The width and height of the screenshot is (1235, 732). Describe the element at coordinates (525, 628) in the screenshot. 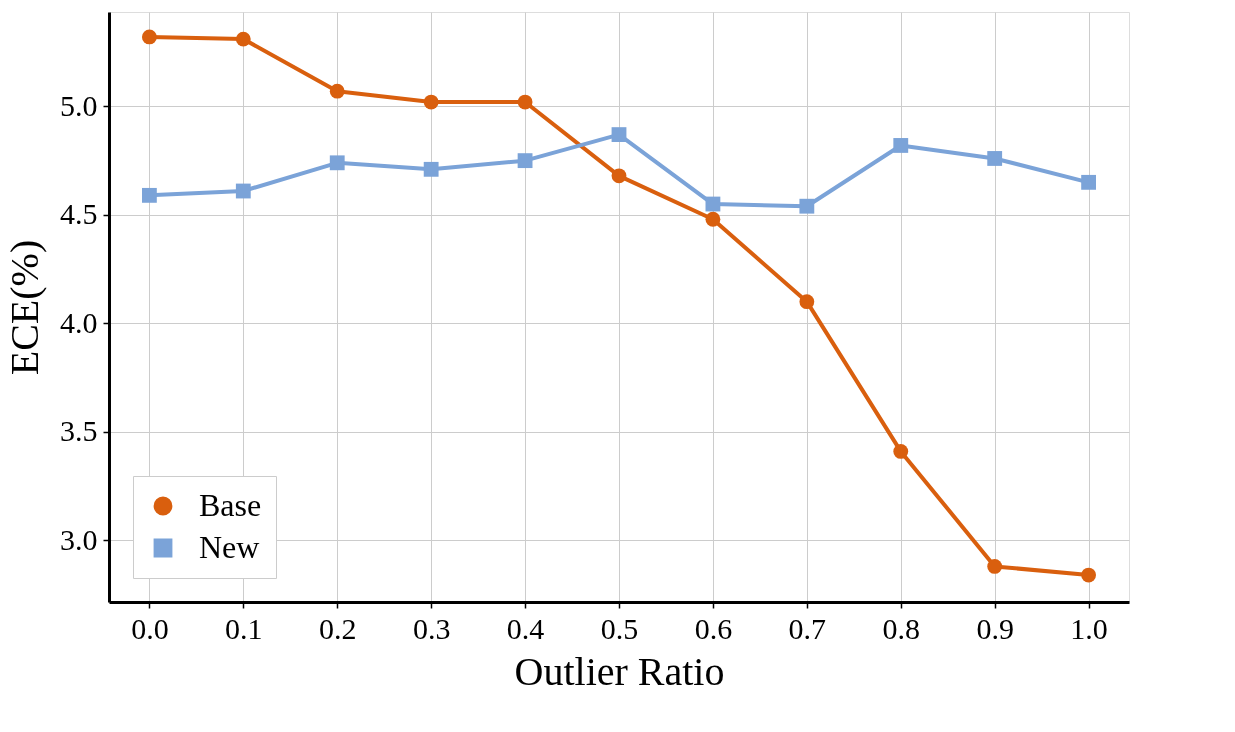

I see `x-tick-label: 0.4` at that location.